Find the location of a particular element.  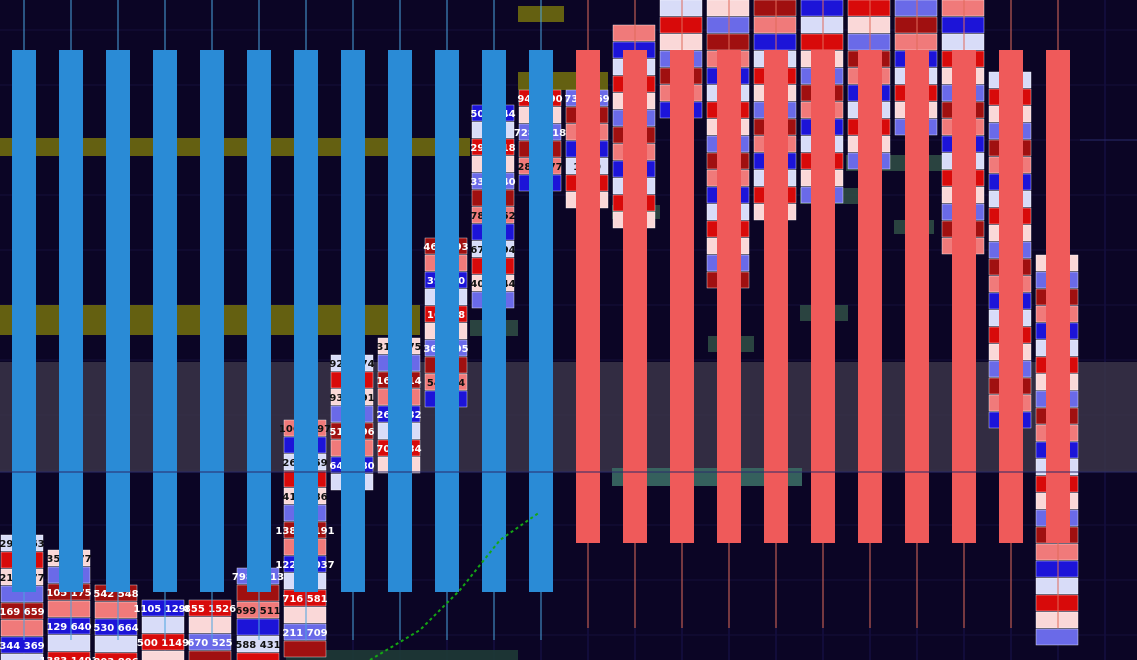

footprint-cell-label: 699 511 is located at coordinates (257, 611).